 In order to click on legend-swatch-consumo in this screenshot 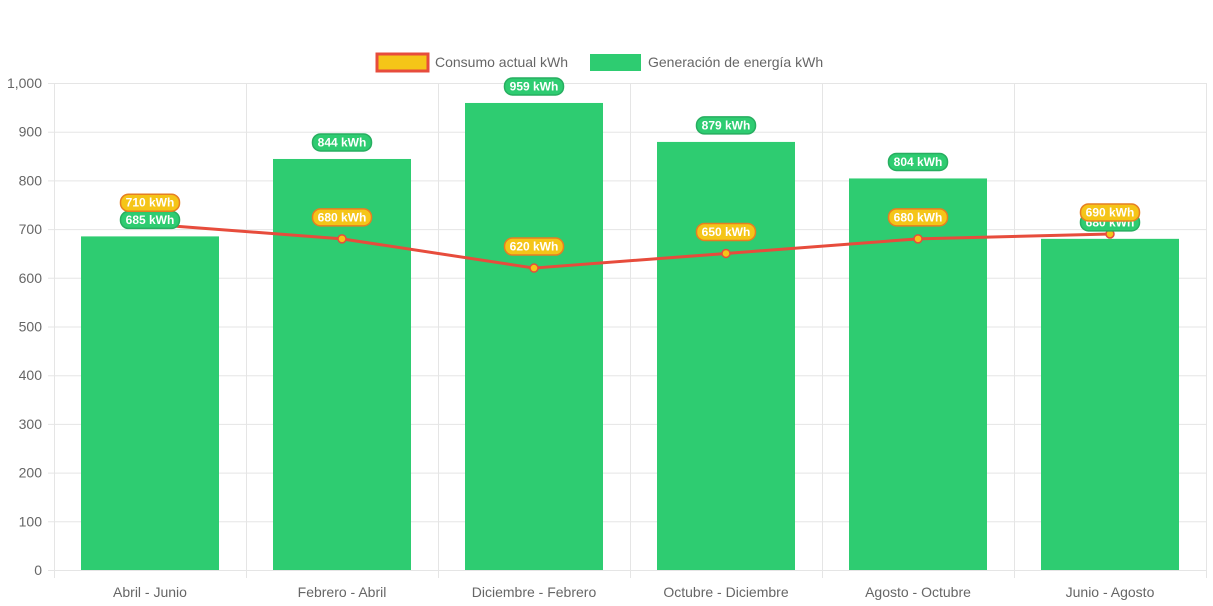, I will do `click(402, 62)`.